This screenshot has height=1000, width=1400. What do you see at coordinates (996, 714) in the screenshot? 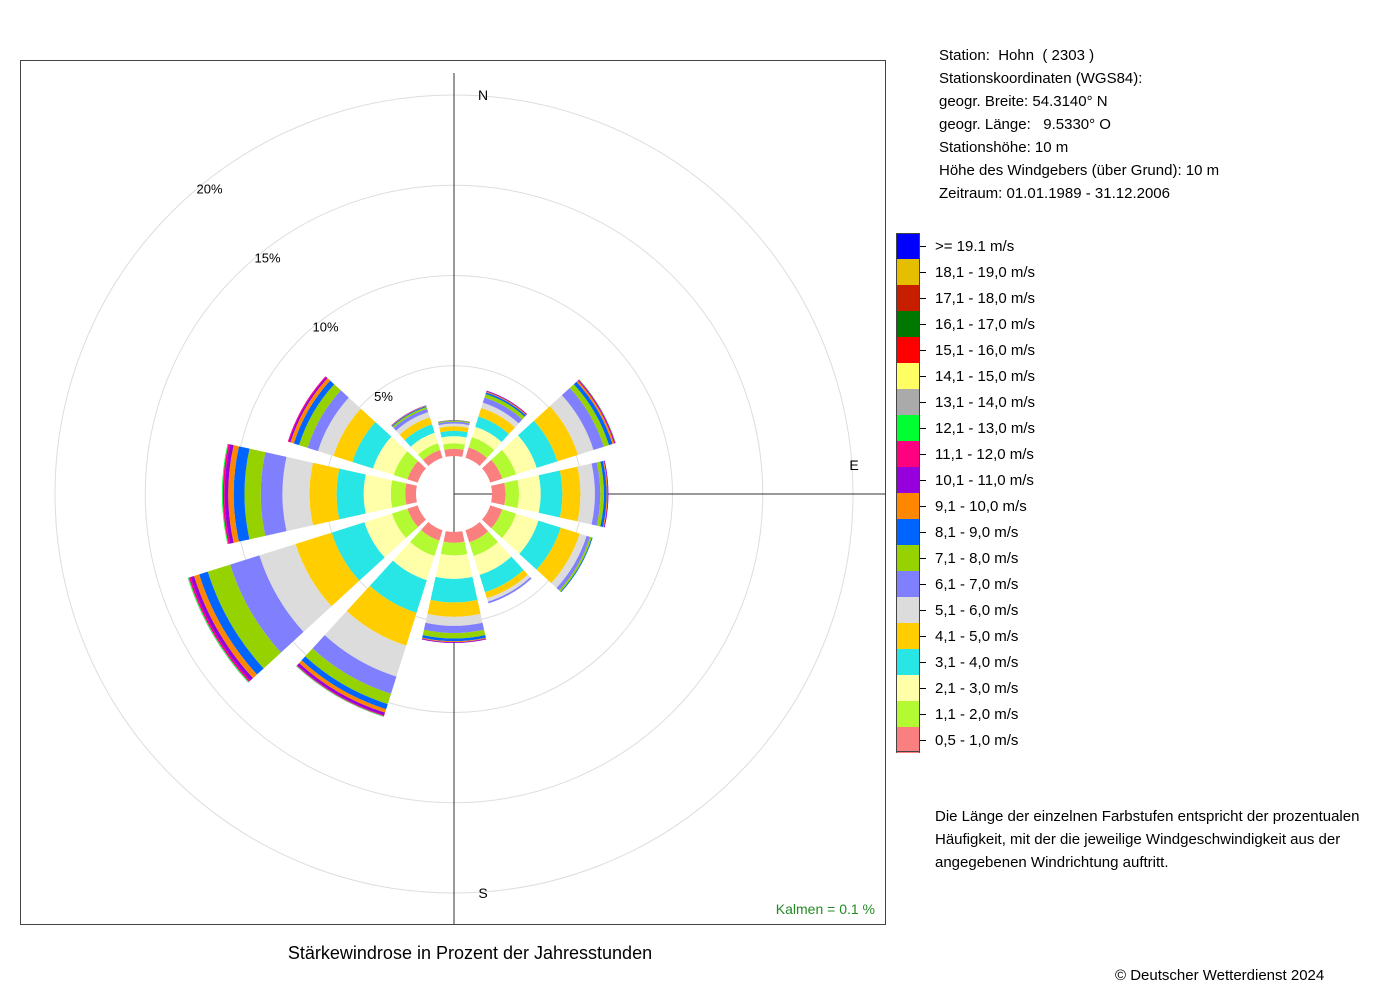
I see `legend-item: 1,1 - 2,0 m/s` at bounding box center [996, 714].